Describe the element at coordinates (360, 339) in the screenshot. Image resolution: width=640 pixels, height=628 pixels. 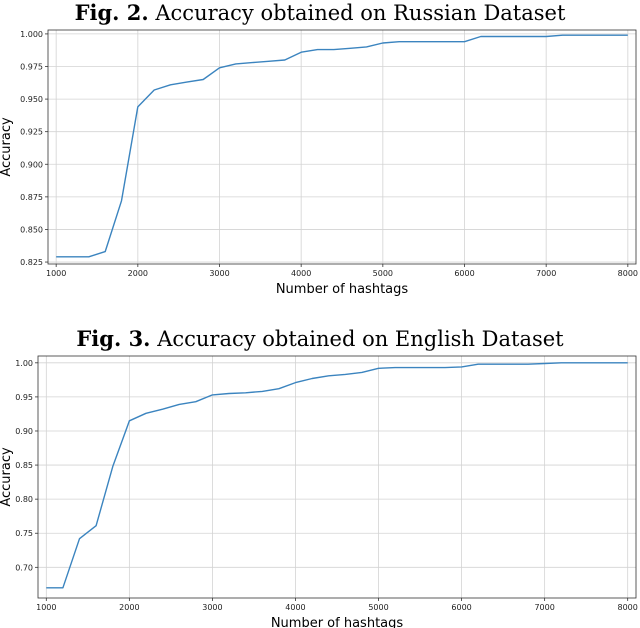
I see `chart-title-text: Accuracy obtained on English Dataset` at that location.